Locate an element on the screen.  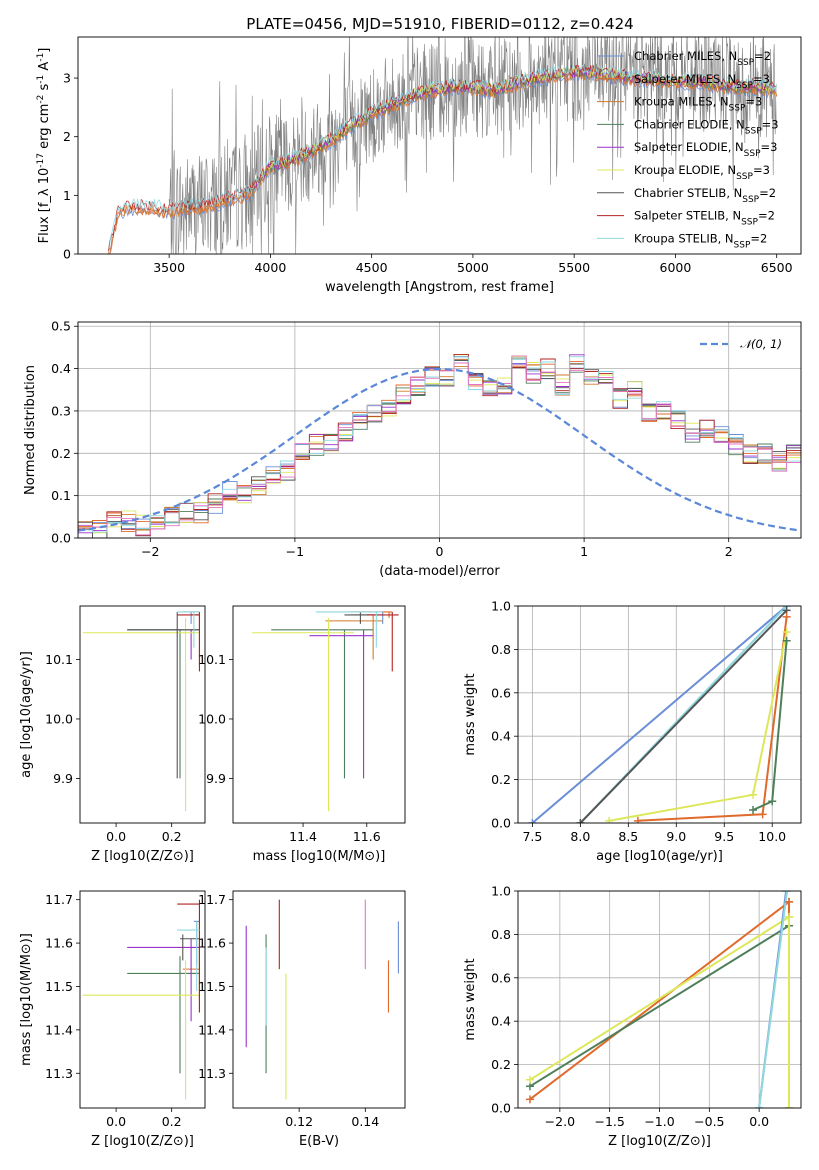
label-part: Salpeter STELIB, N is located at coordinates (687, 216).